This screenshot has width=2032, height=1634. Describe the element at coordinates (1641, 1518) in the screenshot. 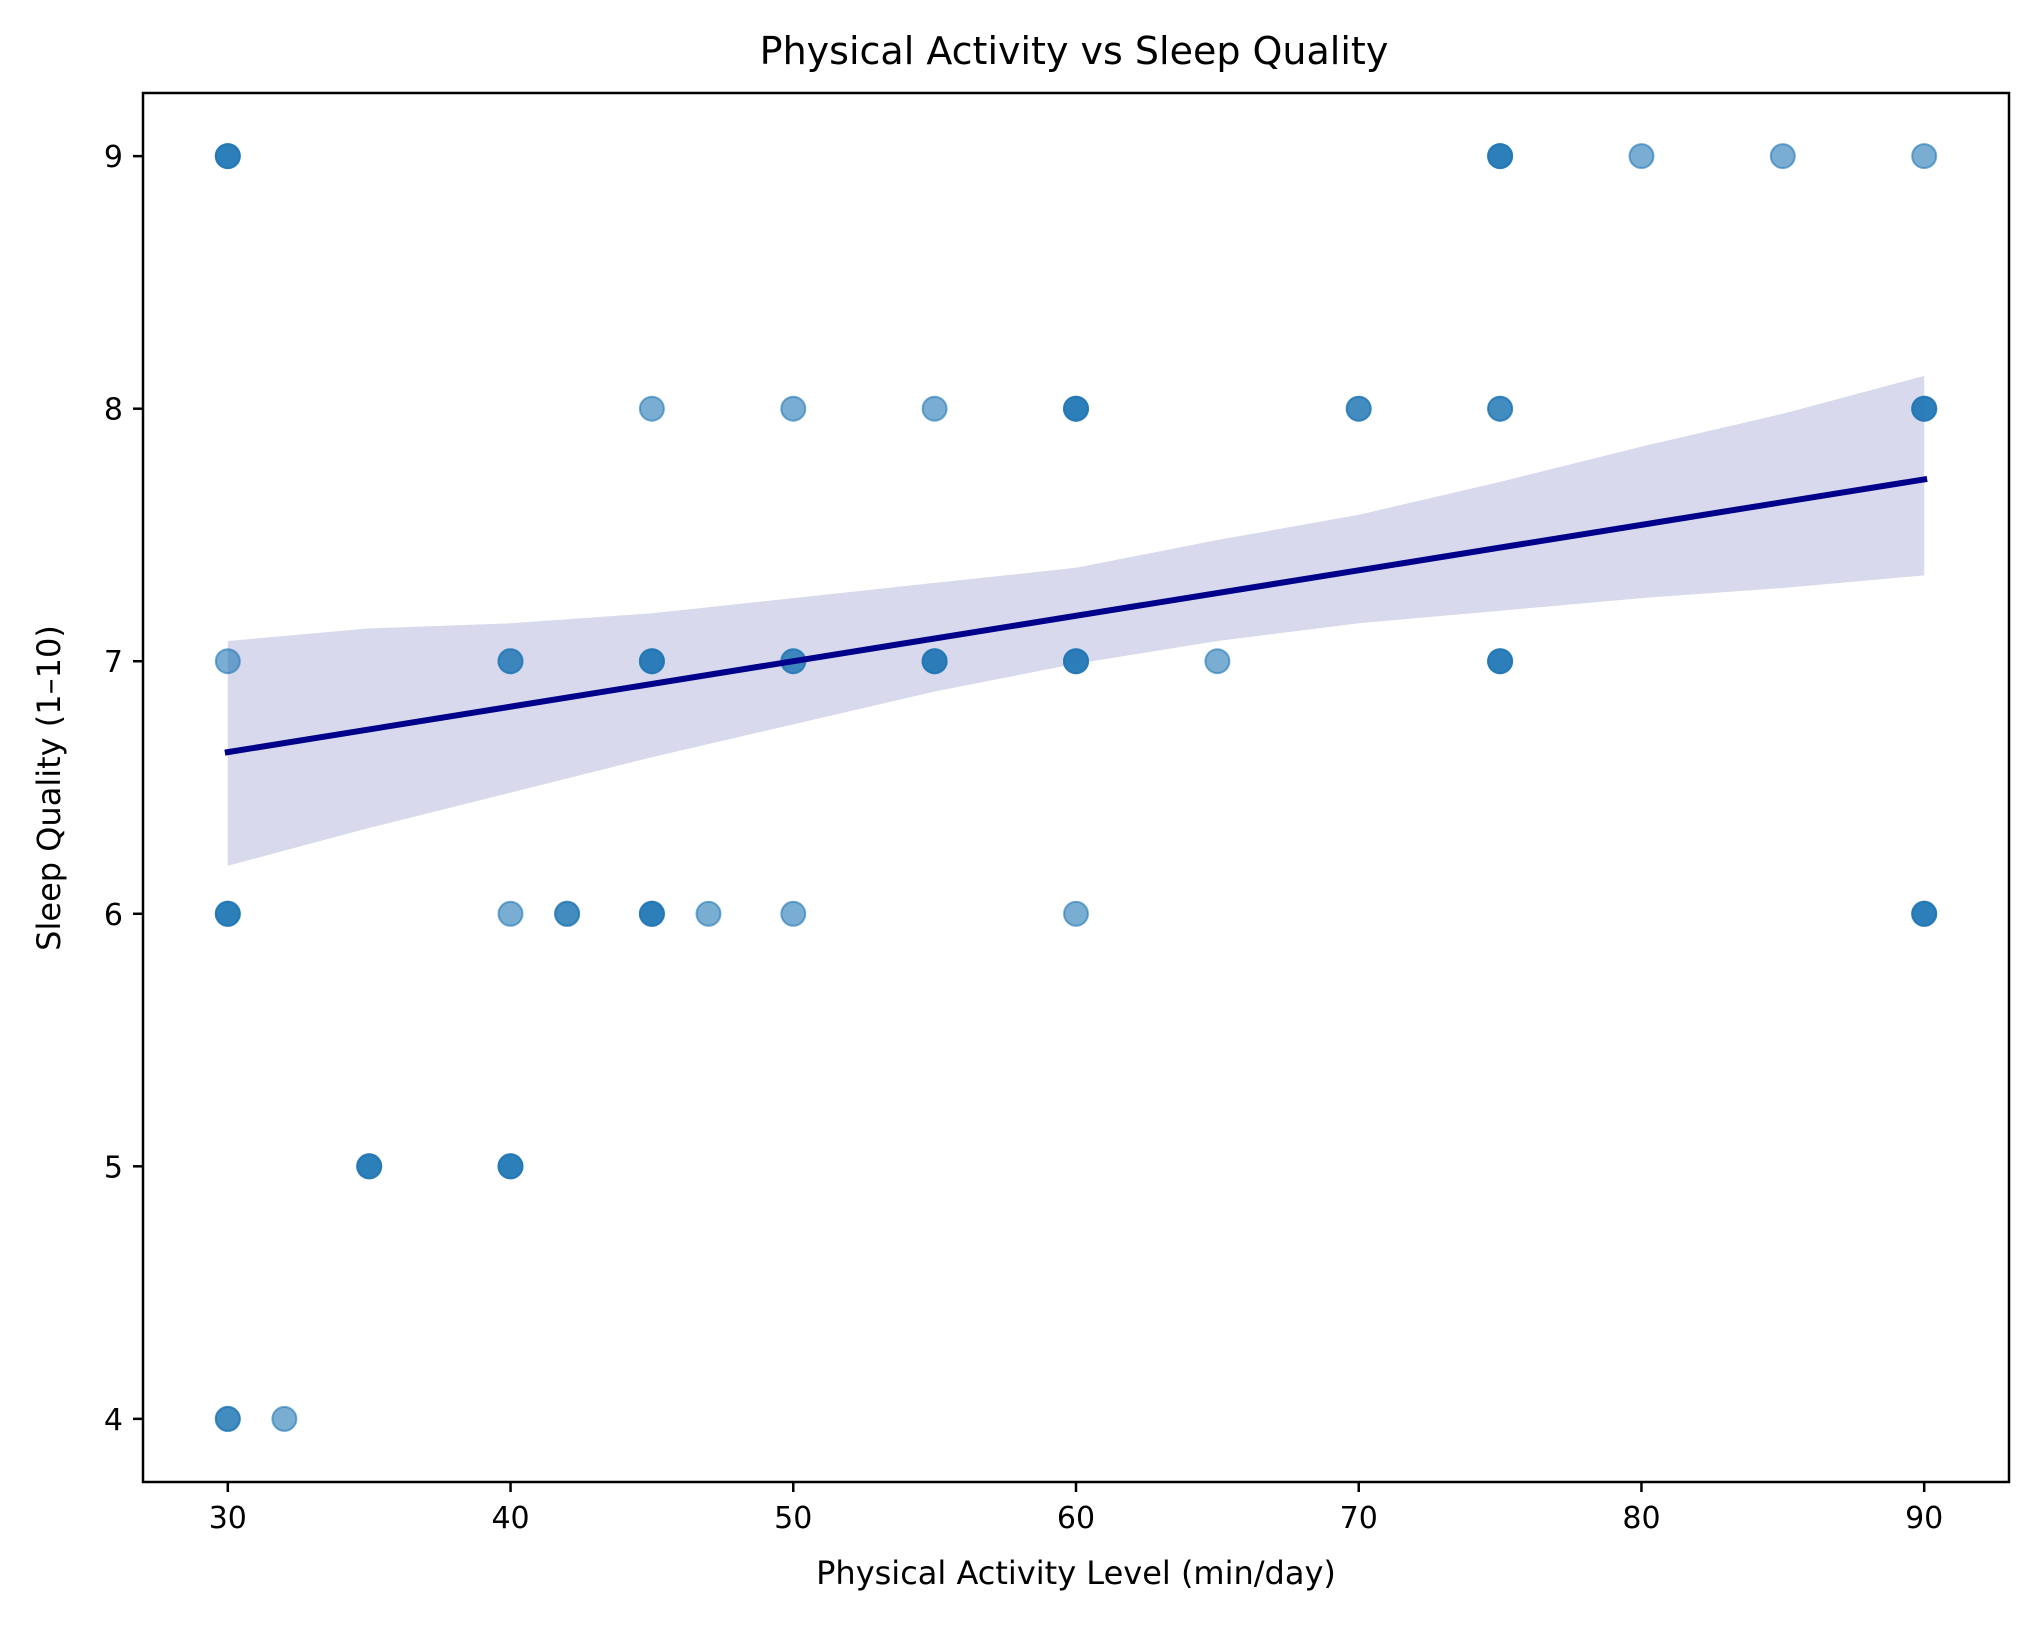

I see `x-tick-label: 80` at that location.